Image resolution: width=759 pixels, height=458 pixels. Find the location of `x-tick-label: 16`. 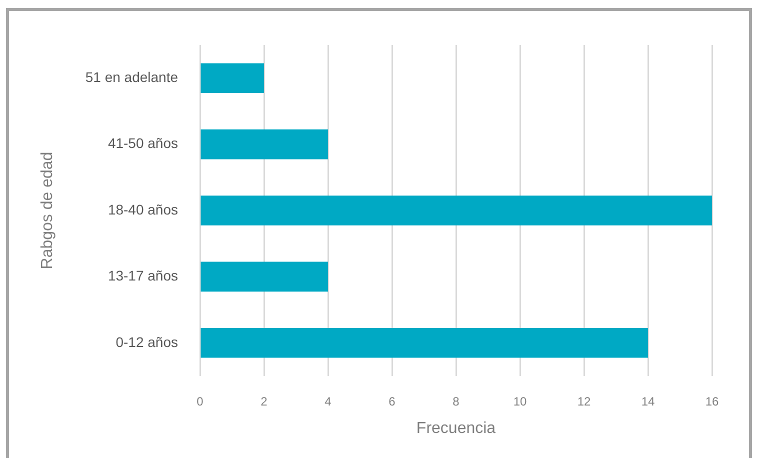

x-tick-label: 16 is located at coordinates (712, 401).